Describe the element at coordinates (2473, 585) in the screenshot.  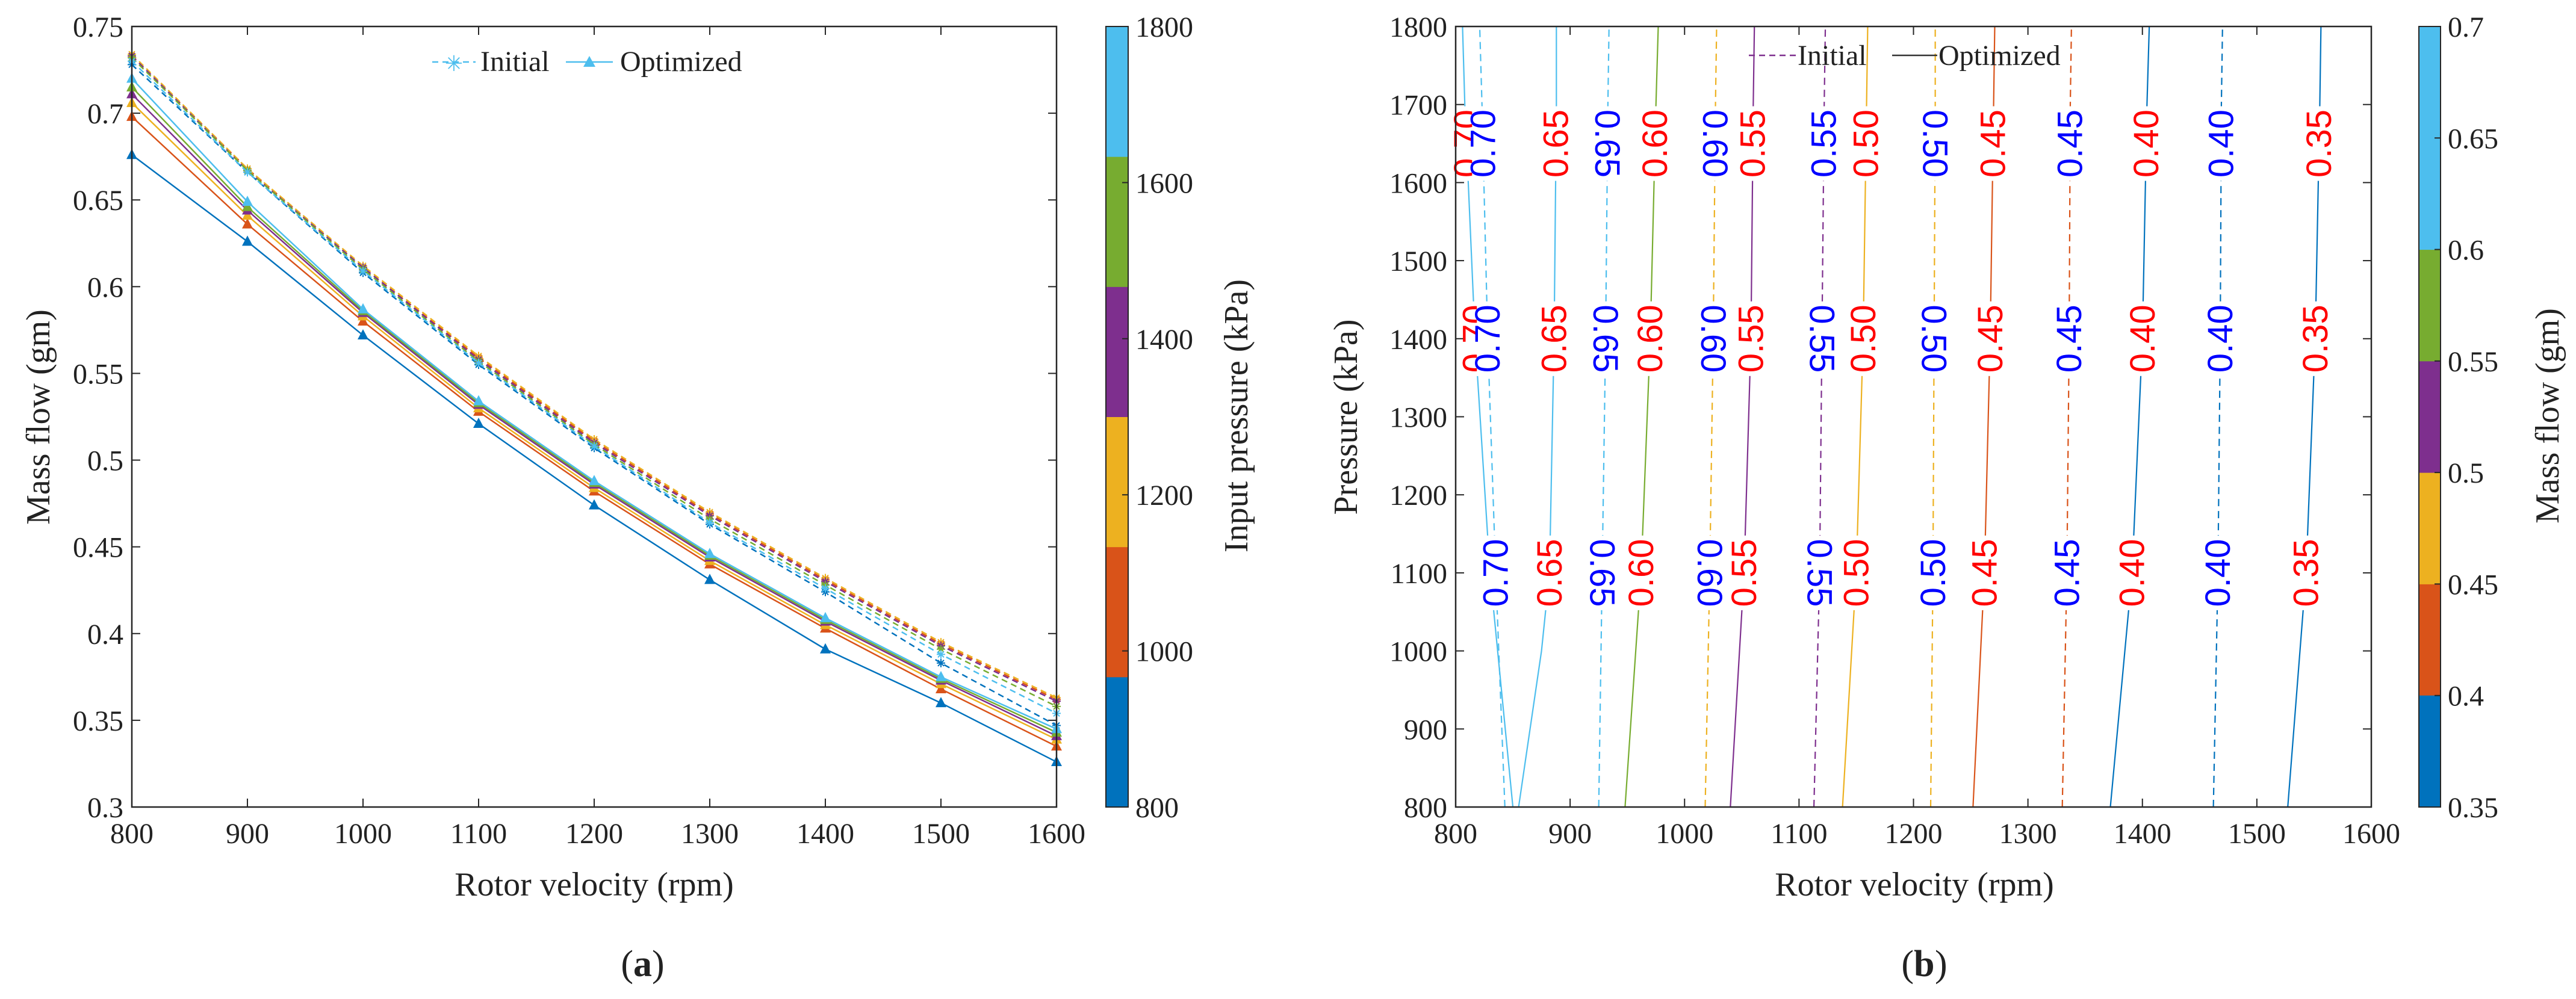
I see `chart-b-colorbar-tick-label: 0.45` at that location.